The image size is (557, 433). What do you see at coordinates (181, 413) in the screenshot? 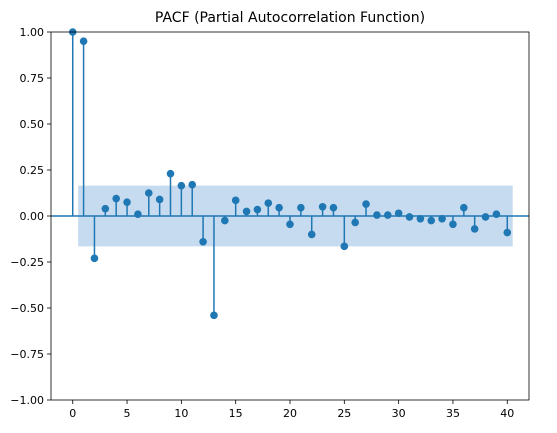
I see `x-tick-label: 10` at bounding box center [181, 413].